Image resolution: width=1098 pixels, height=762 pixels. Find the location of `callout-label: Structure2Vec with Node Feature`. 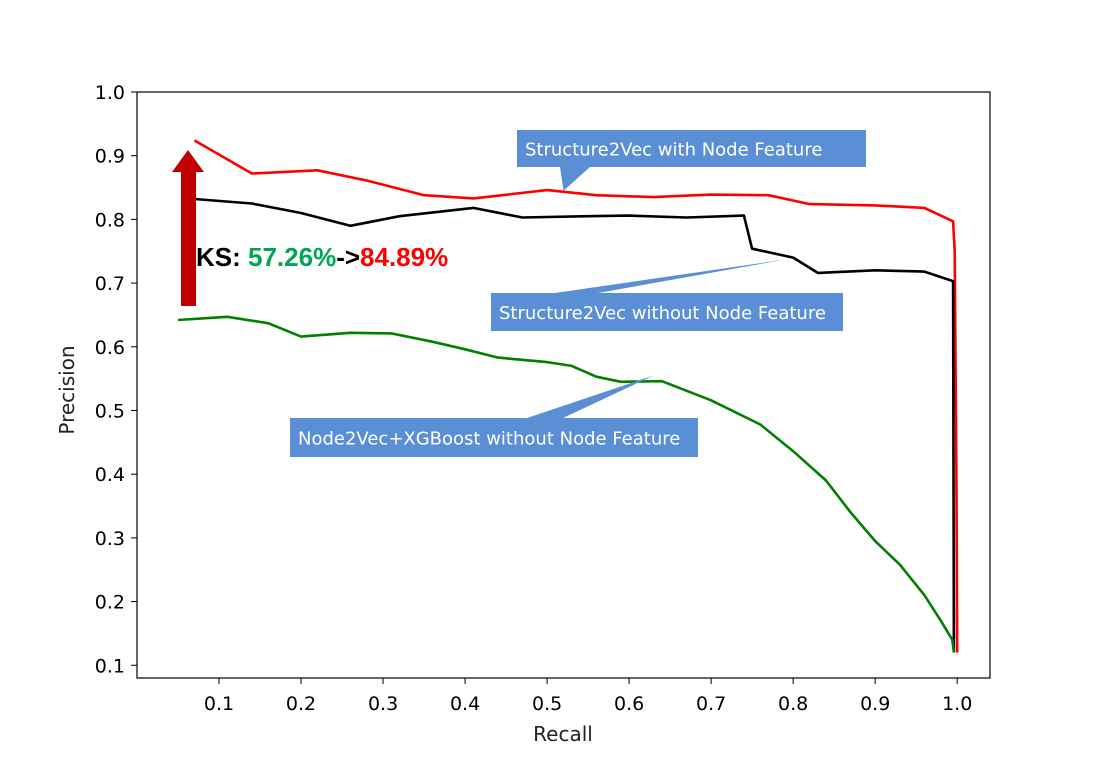

callout-label: Structure2Vec with Node Feature is located at coordinates (673, 150).